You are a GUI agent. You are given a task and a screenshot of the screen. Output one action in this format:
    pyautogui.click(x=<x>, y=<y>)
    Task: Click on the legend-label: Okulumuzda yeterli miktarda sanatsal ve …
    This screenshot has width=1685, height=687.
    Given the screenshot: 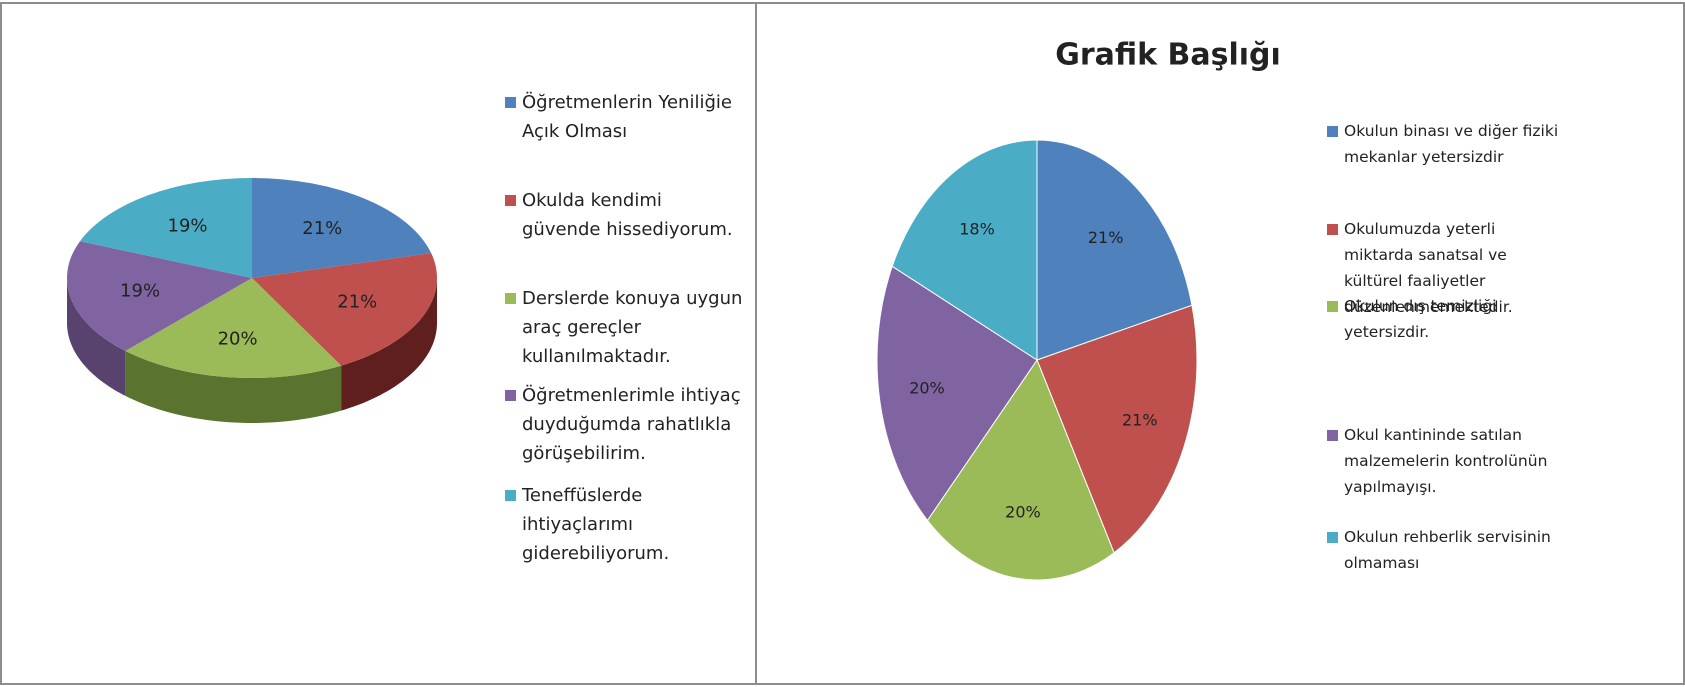 What is the action you would take?
    pyautogui.click(x=1428, y=268)
    